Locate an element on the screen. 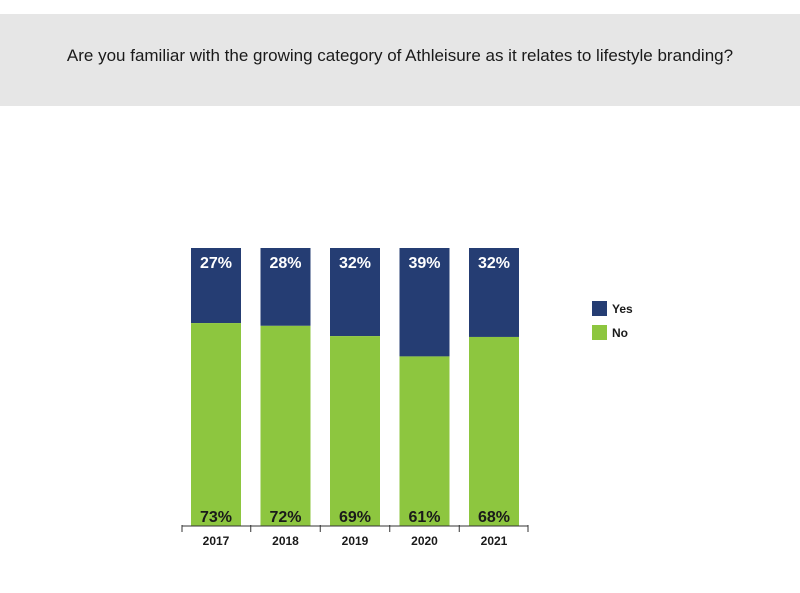  data-label-no-2017: 73% is located at coordinates (216, 517).